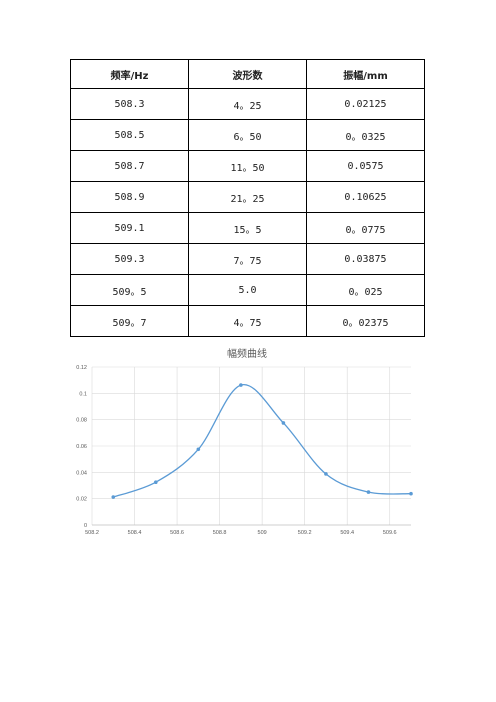 This screenshot has height=702, width=496. Describe the element at coordinates (81, 421) in the screenshot. I see `y-tick-label: 0.08` at that location.